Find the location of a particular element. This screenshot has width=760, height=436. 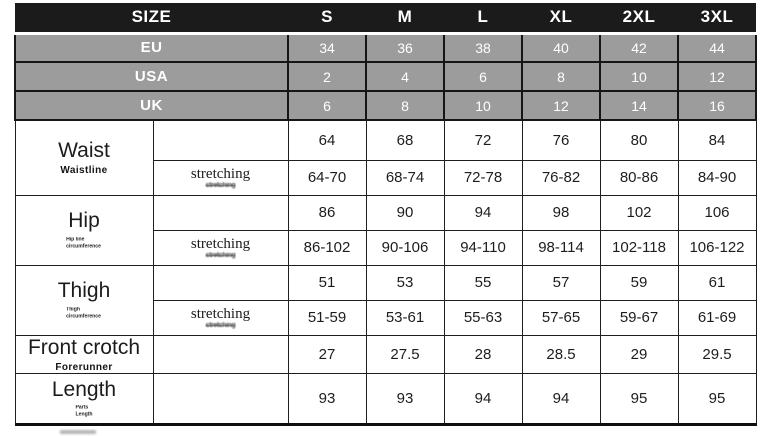

value-cell: 51-59 is located at coordinates (327, 317).